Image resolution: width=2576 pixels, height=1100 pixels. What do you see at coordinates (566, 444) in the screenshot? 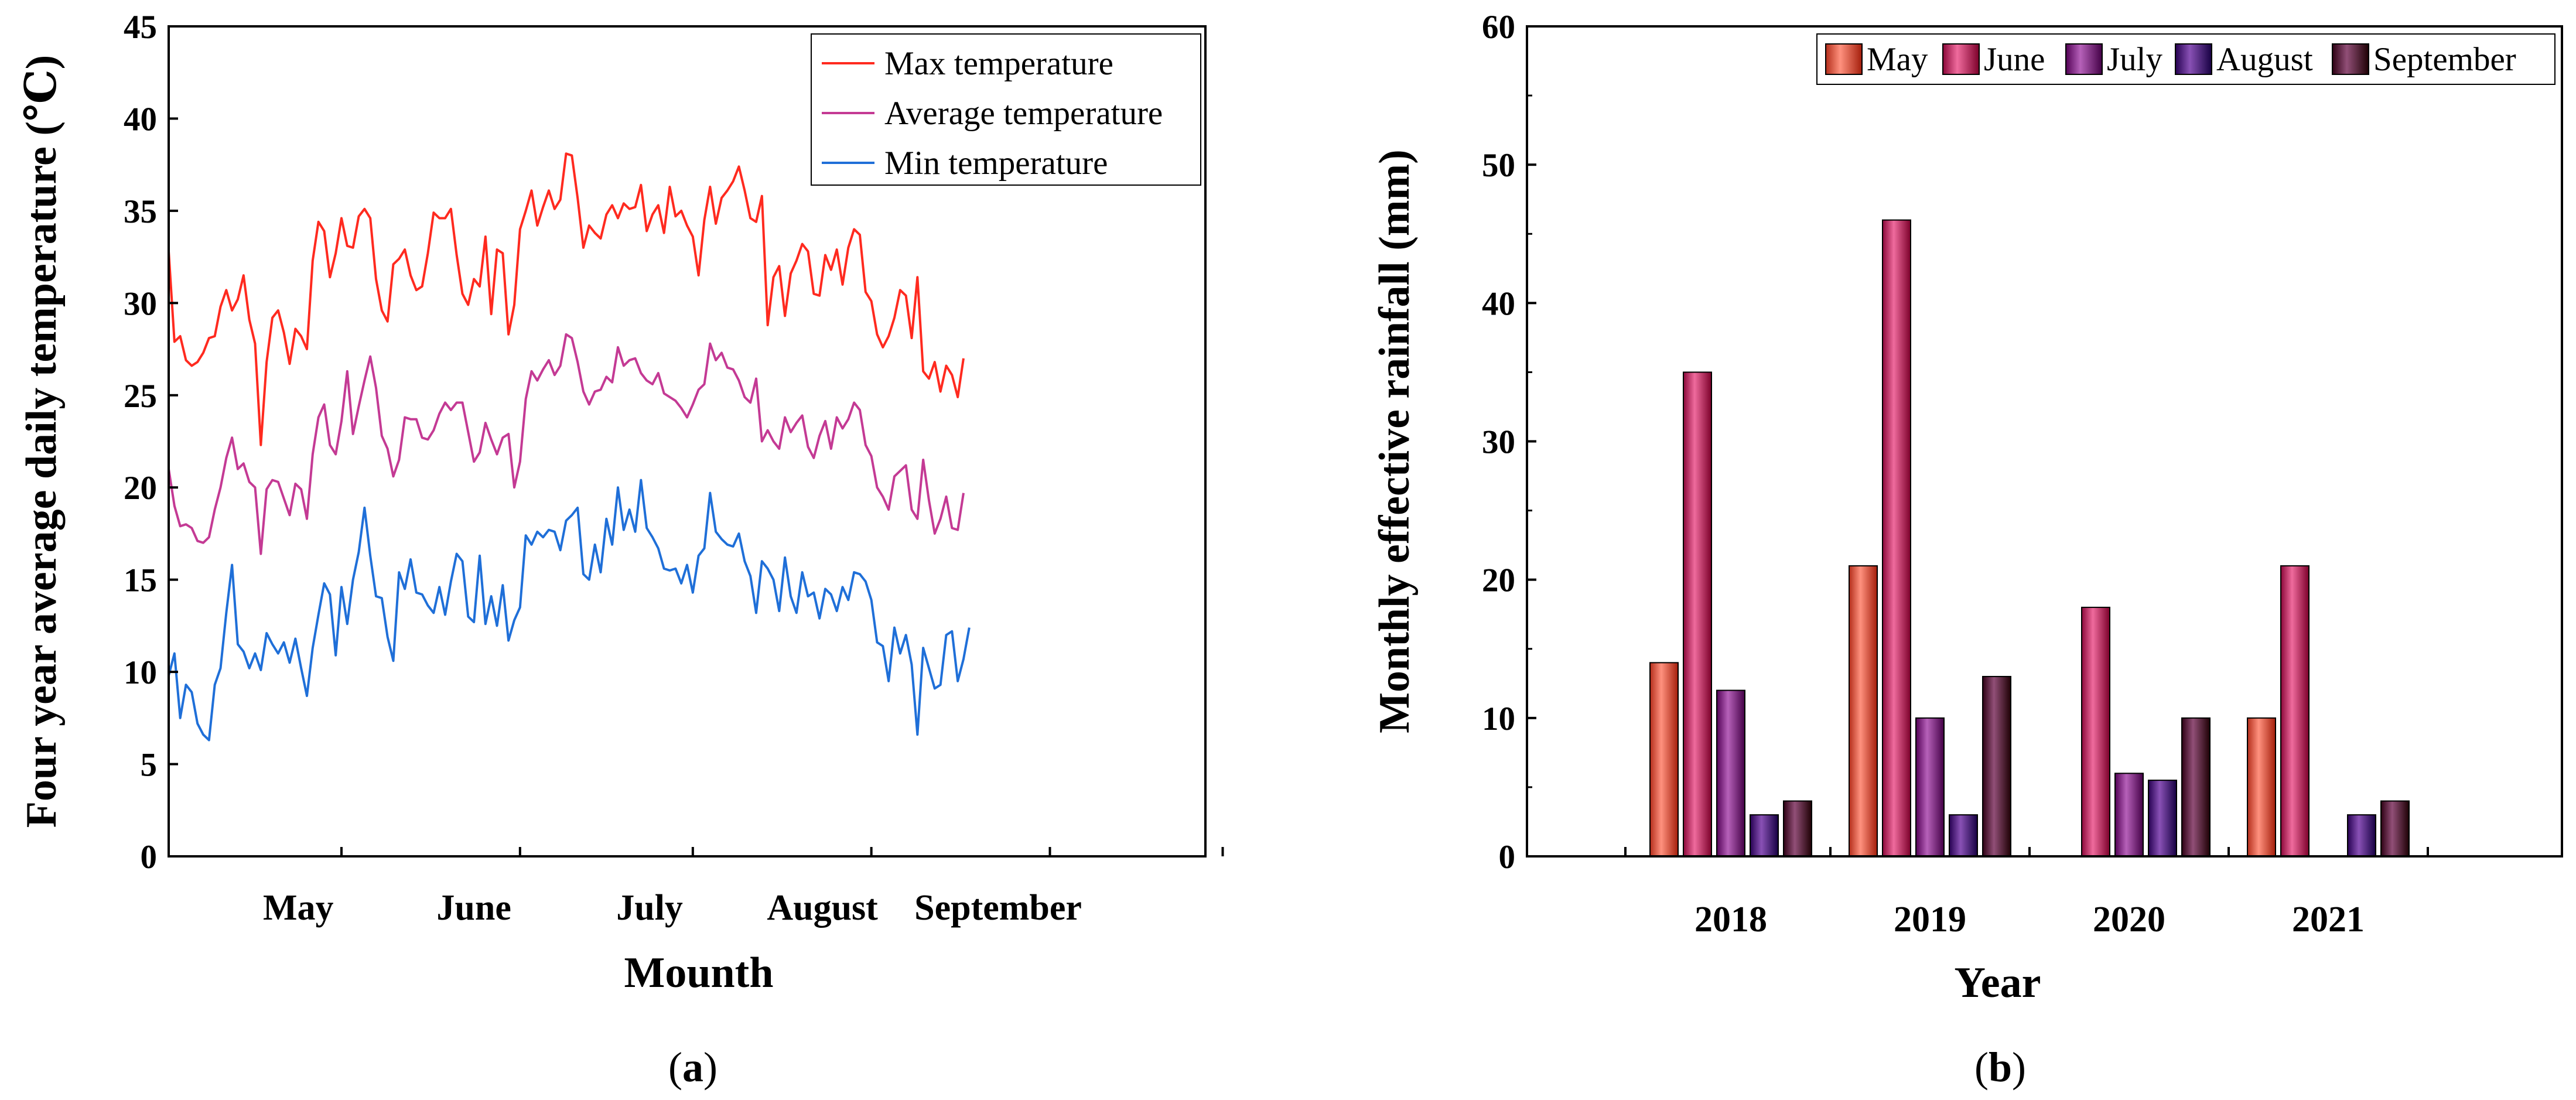
I see `series-line-avg` at bounding box center [566, 444].